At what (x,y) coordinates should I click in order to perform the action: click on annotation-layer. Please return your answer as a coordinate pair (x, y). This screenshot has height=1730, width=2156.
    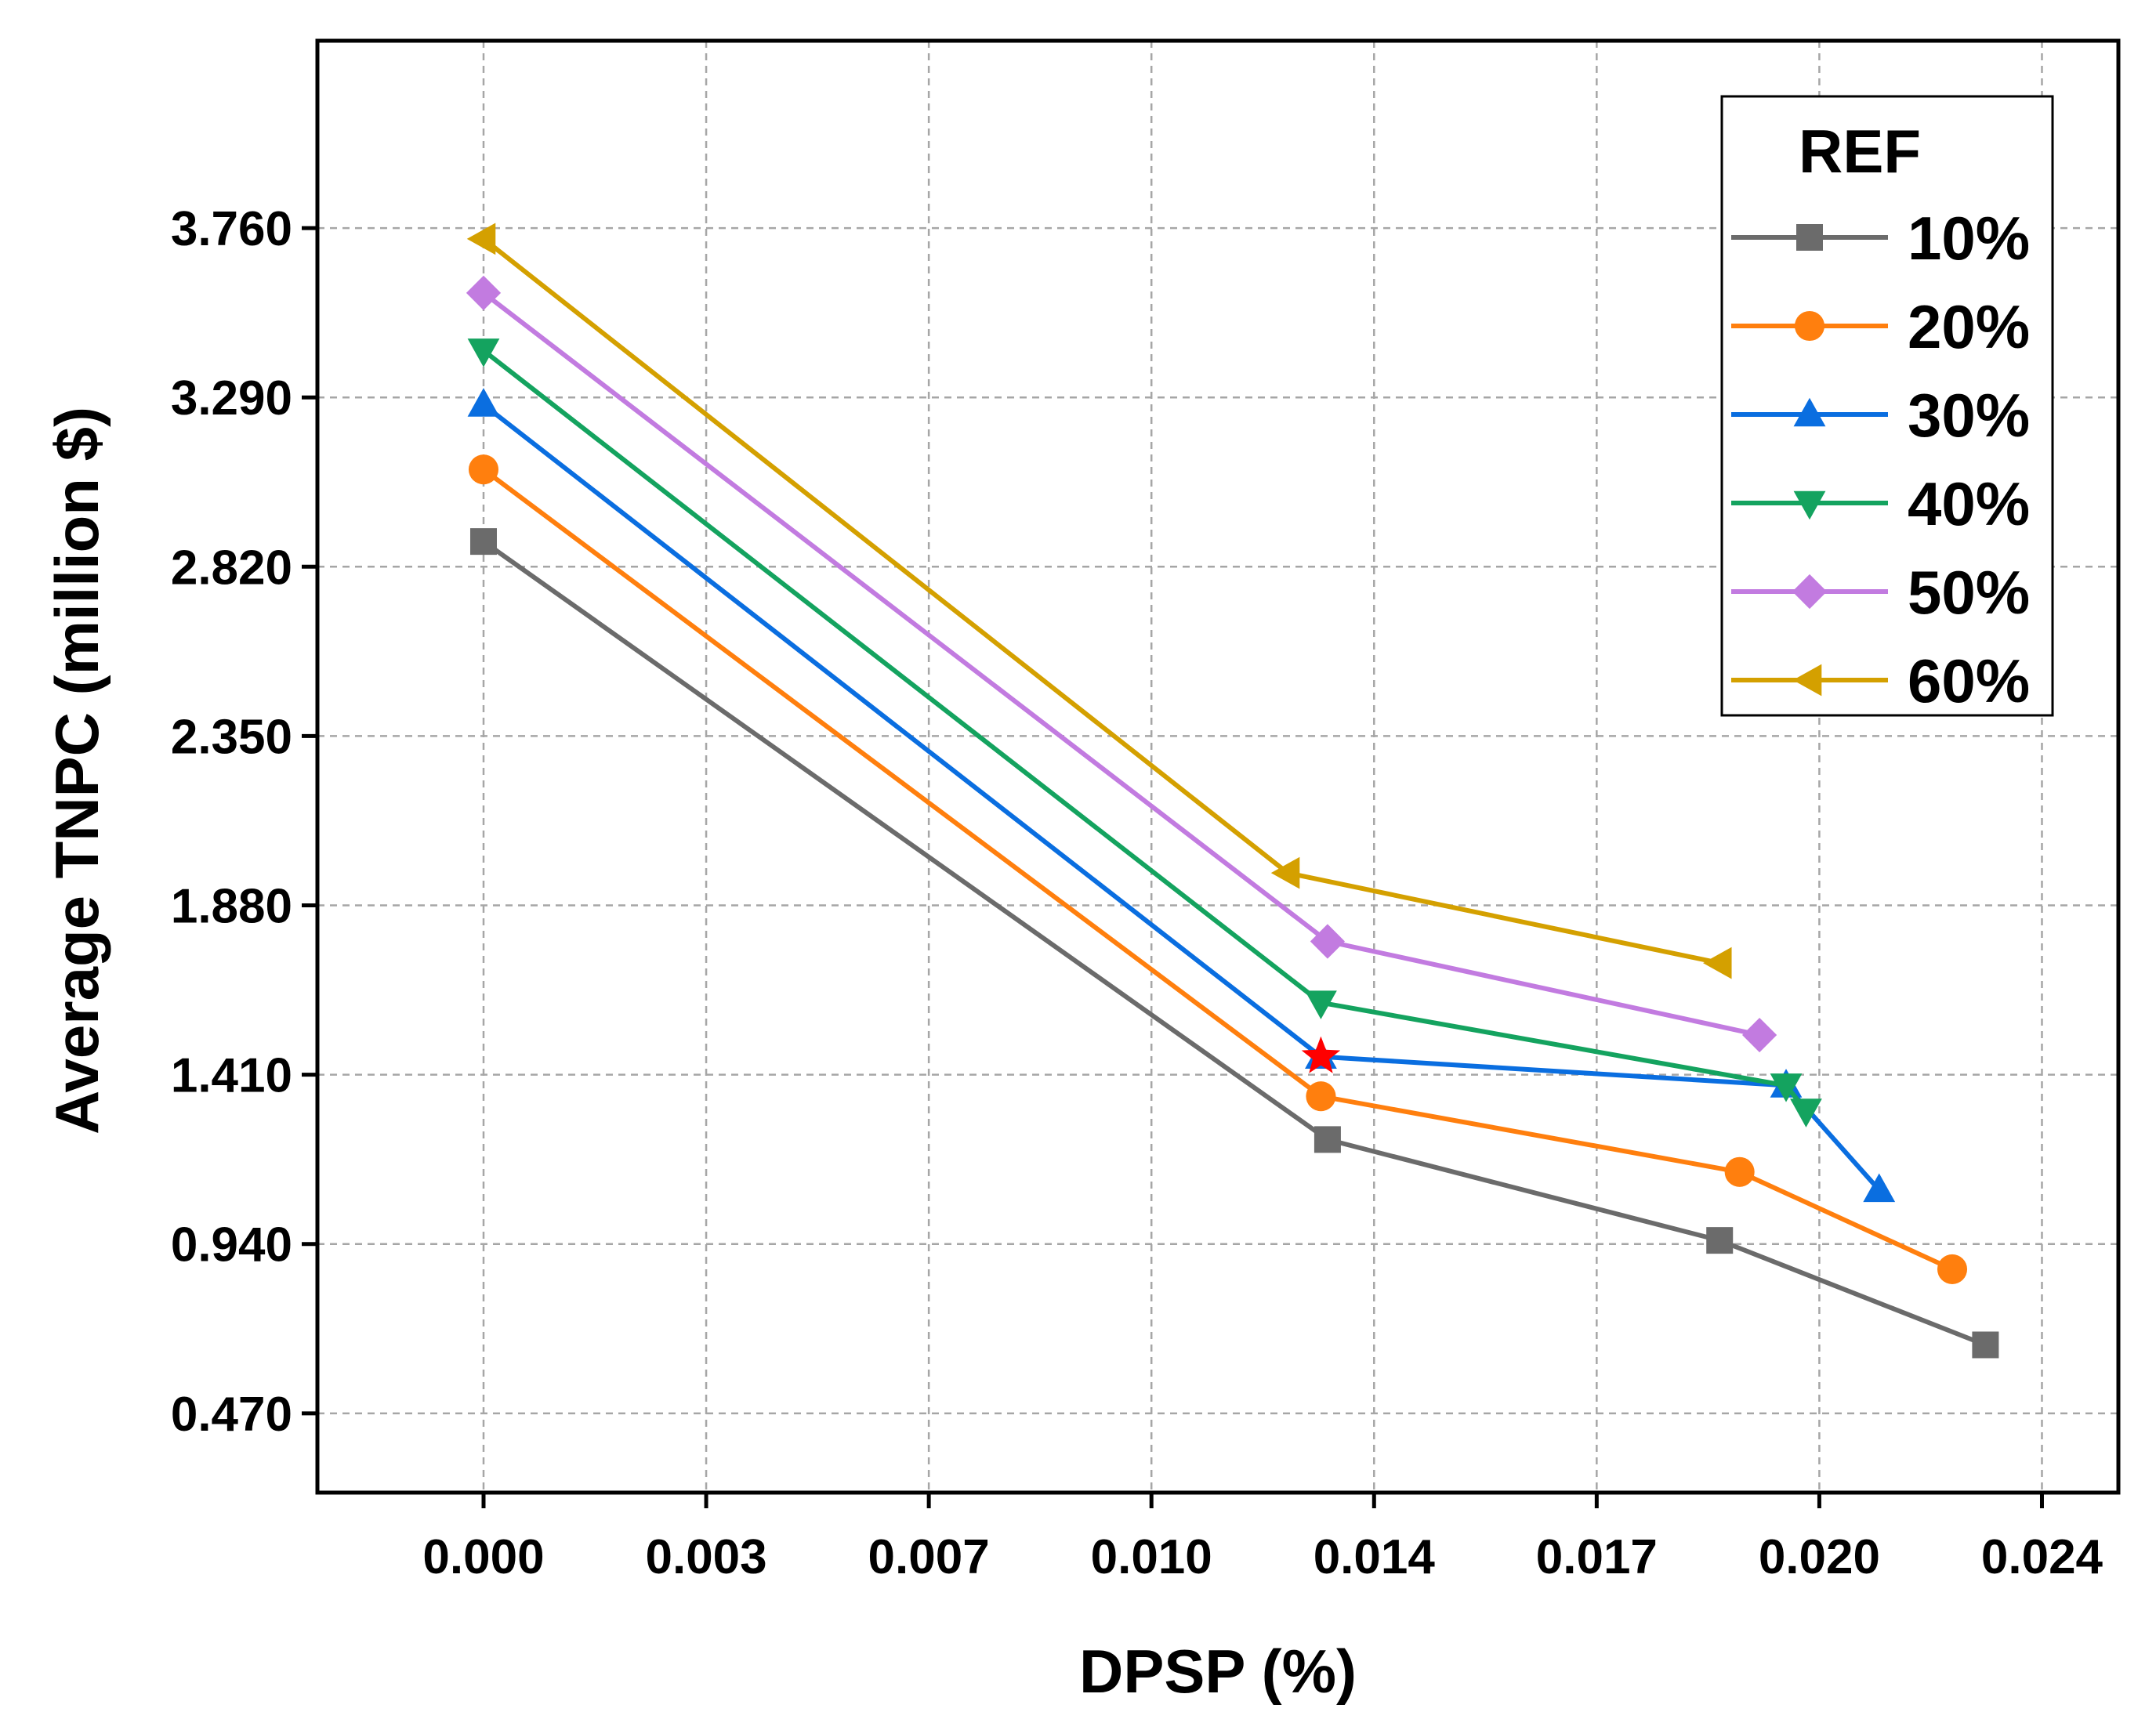
    Looking at the image, I should click on (1321, 1054).